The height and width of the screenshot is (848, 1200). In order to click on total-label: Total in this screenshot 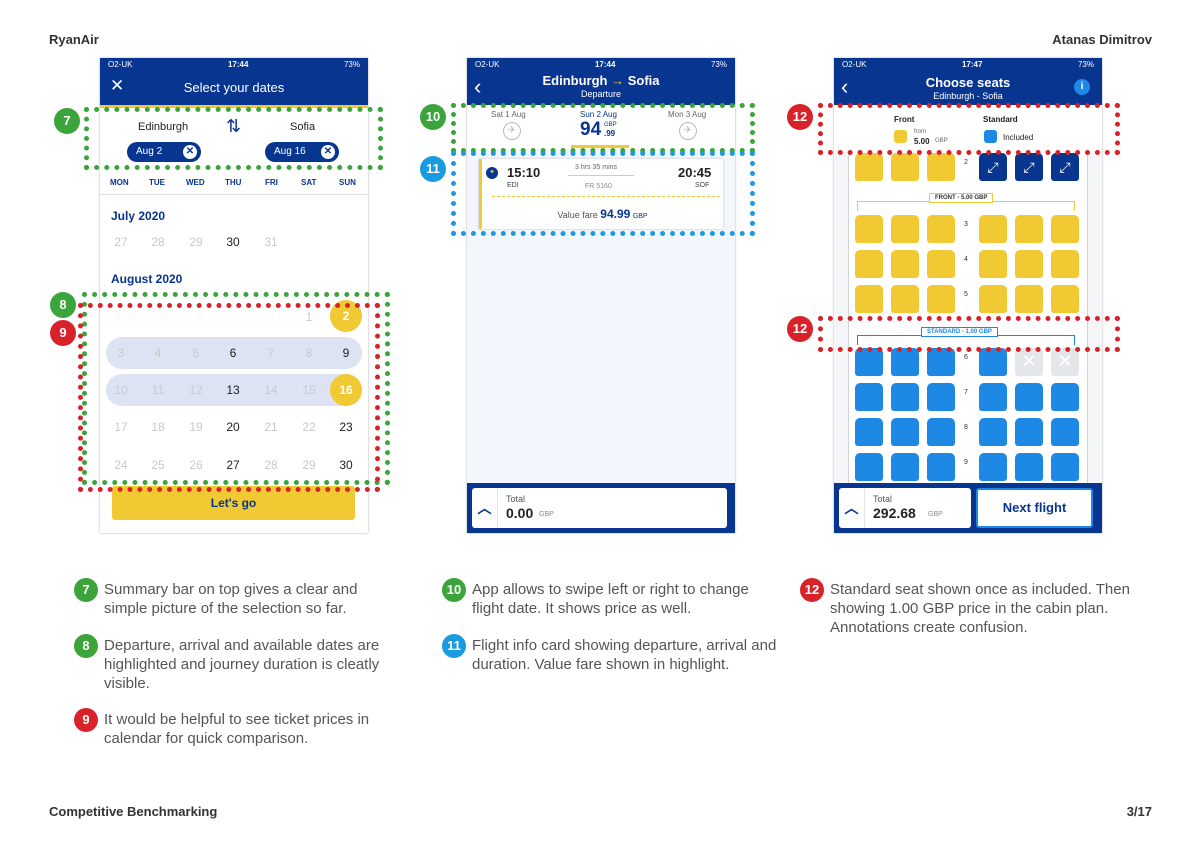, I will do `click(516, 499)`.